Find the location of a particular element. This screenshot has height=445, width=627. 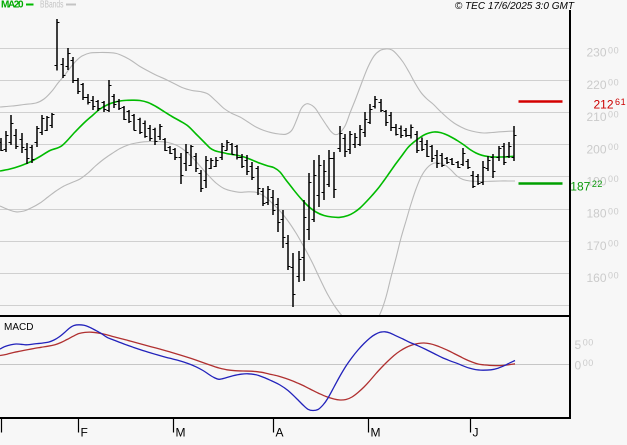

svg-text: J is located at coordinates (476, 433).